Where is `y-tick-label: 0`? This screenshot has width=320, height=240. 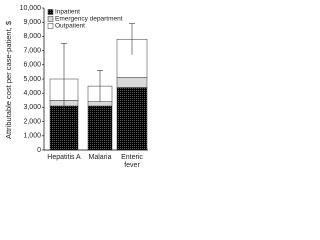
y-tick-label: 0 is located at coordinates (39, 150).